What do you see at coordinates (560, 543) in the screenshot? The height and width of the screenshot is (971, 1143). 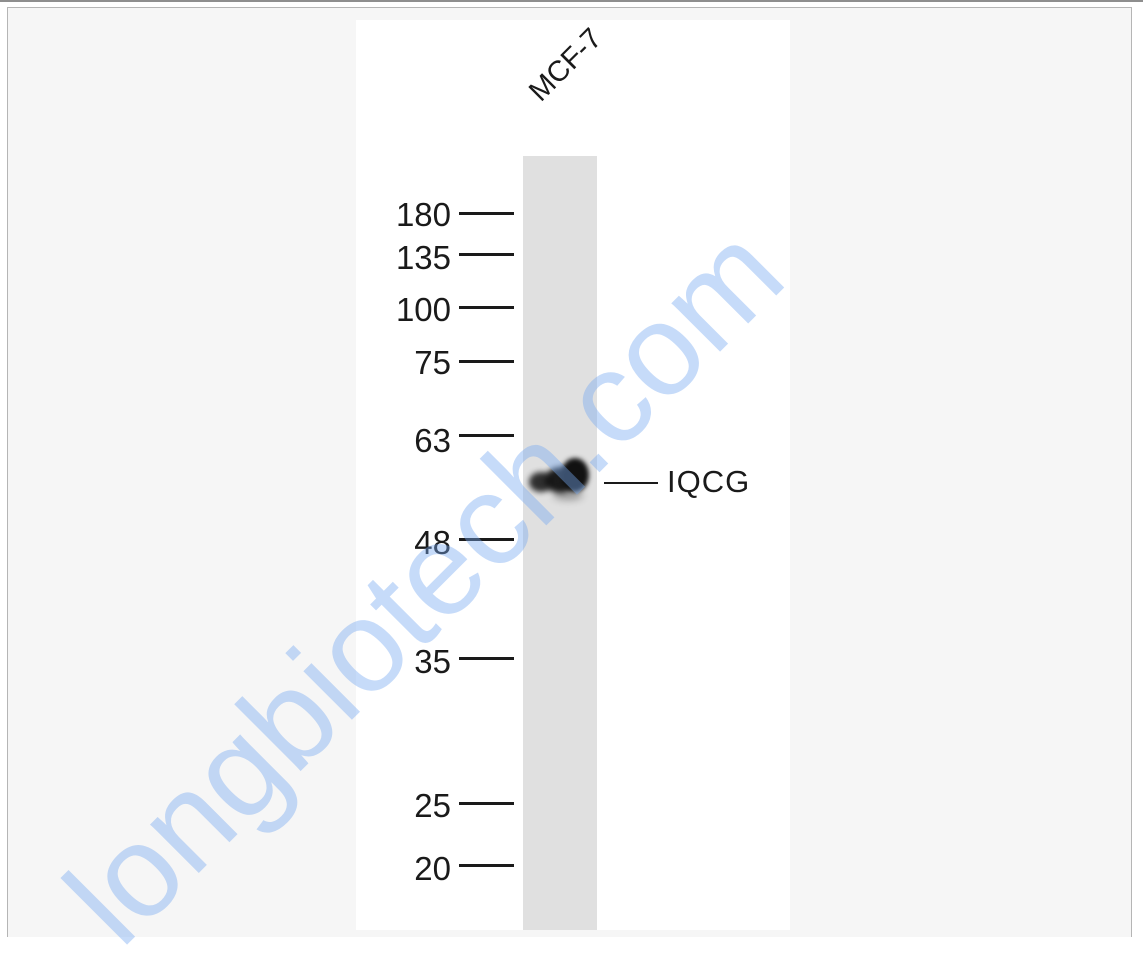 I see `gel-lane` at bounding box center [560, 543].